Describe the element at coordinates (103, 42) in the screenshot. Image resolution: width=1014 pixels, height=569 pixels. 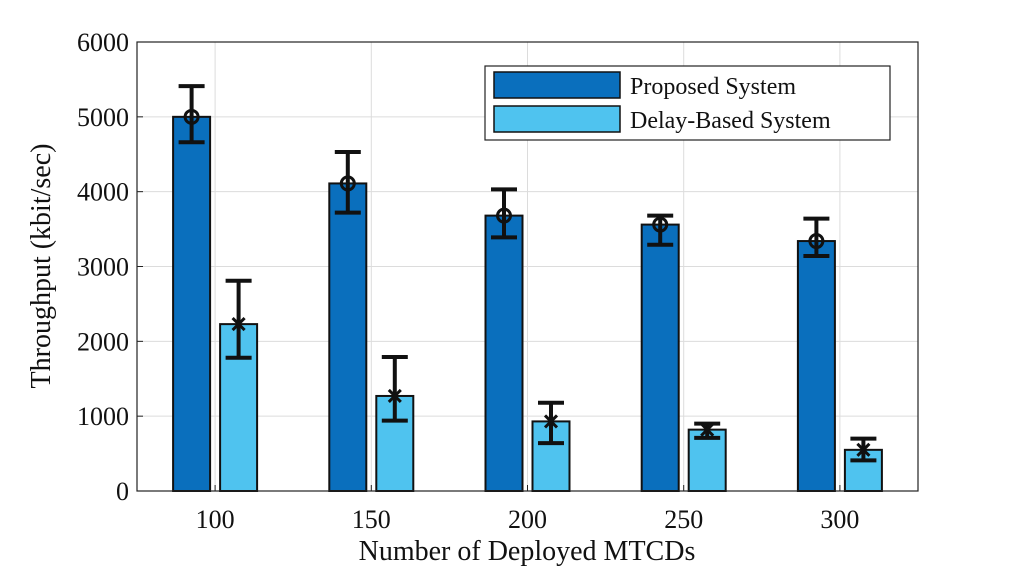
I see `y-tick-label: 6000` at that location.